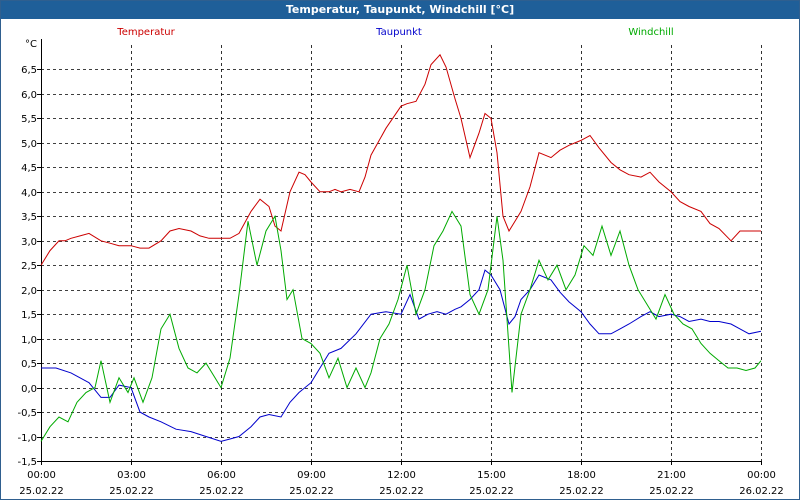 This screenshot has height=501, width=800. I want to click on x-tick-time: 06:00, so click(221, 475).